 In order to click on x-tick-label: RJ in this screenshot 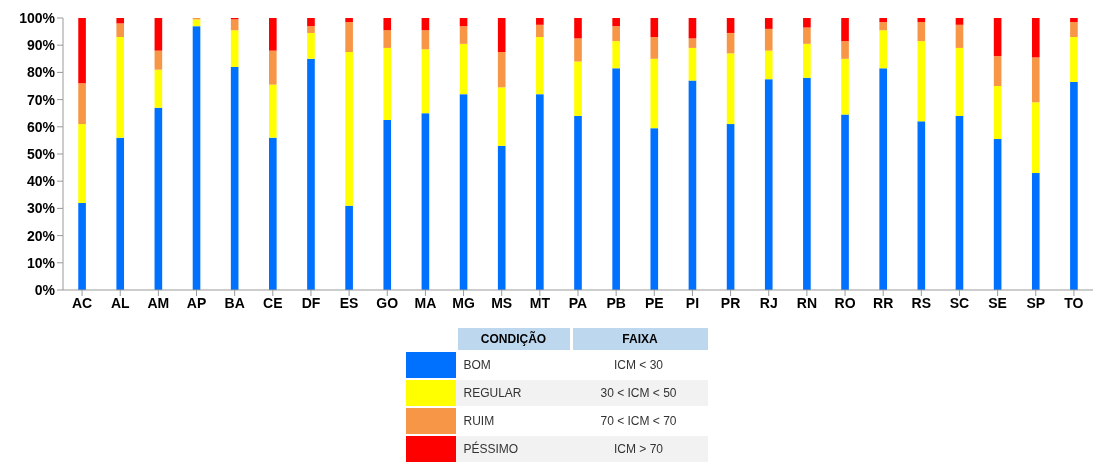, I will do `click(768, 302)`.